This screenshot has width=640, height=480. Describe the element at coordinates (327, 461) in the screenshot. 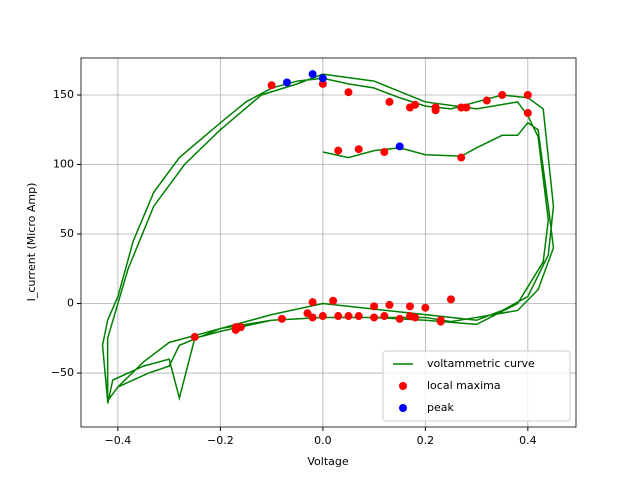

I see `x-axis-label: Voltage` at that location.